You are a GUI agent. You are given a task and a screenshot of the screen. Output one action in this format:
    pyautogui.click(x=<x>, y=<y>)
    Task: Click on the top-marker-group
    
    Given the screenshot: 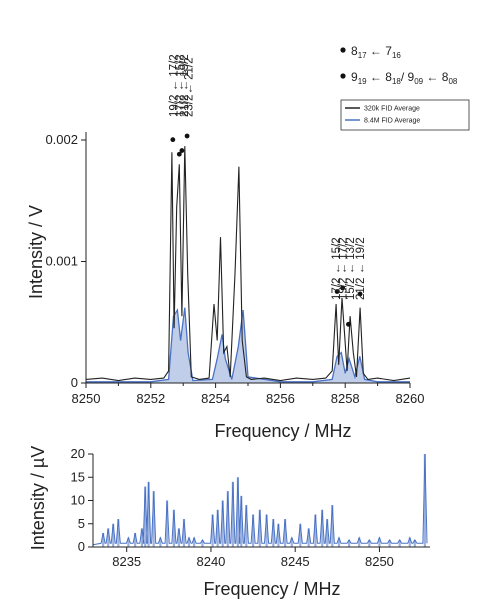 What is the action you would take?
    pyautogui.click(x=266, y=230)
    